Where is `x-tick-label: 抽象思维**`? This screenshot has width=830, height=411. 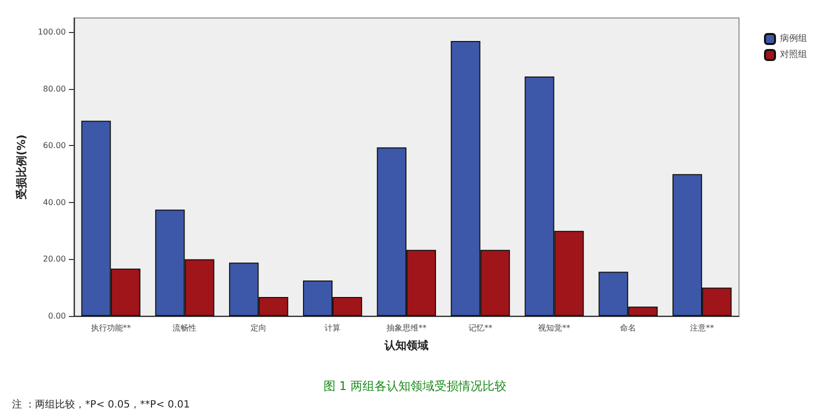
x-tick-label: 抽象思维** is located at coordinates (406, 328).